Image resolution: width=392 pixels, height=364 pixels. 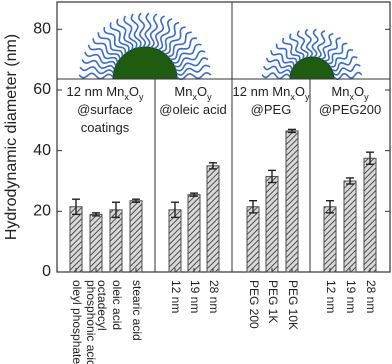 What do you see at coordinates (220, 46) in the screenshot?
I see `illustrations` at bounding box center [220, 46].